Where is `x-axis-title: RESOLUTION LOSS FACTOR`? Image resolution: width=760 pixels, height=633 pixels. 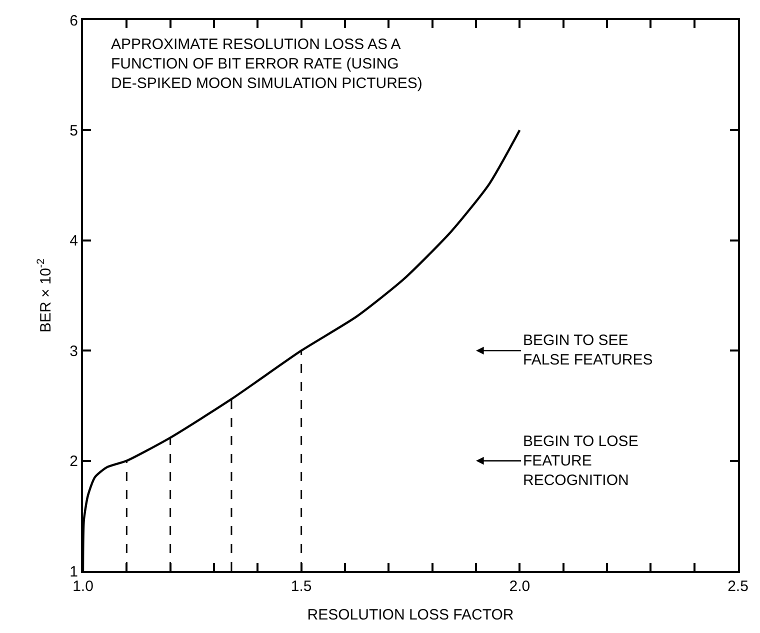
x-axis-title: RESOLUTION LOSS FACTOR is located at coordinates (410, 615).